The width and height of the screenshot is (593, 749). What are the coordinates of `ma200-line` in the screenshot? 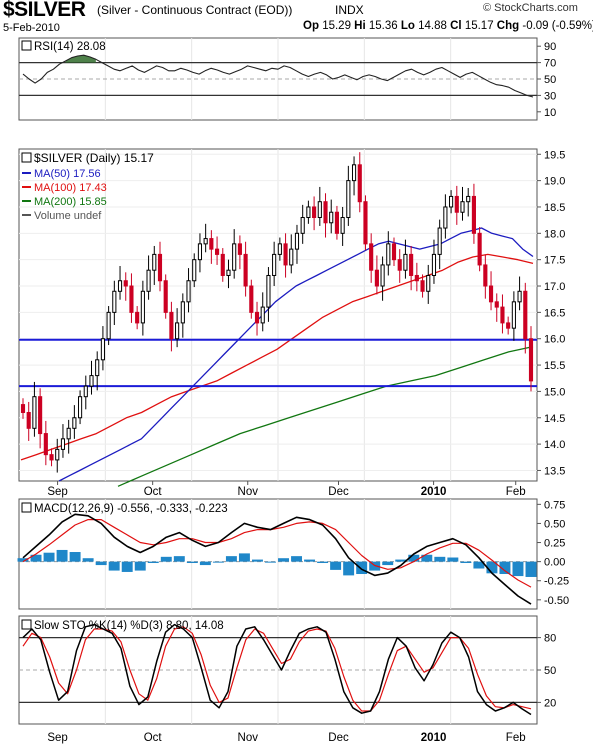 It's located at (325, 416).